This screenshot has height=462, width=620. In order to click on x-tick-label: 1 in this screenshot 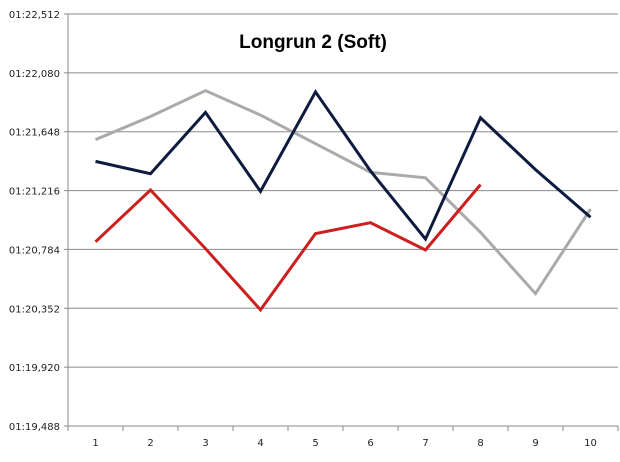, I will do `click(95, 443)`.